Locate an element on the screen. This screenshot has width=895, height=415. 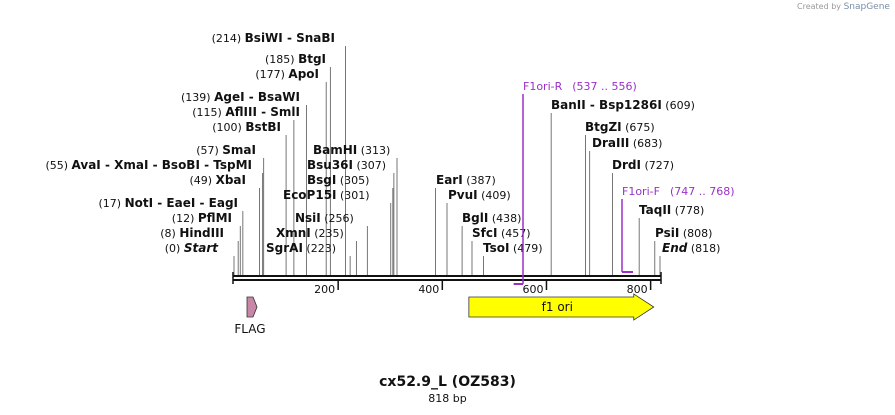
enzyme-name: Bsu36I is located at coordinates (330, 165).